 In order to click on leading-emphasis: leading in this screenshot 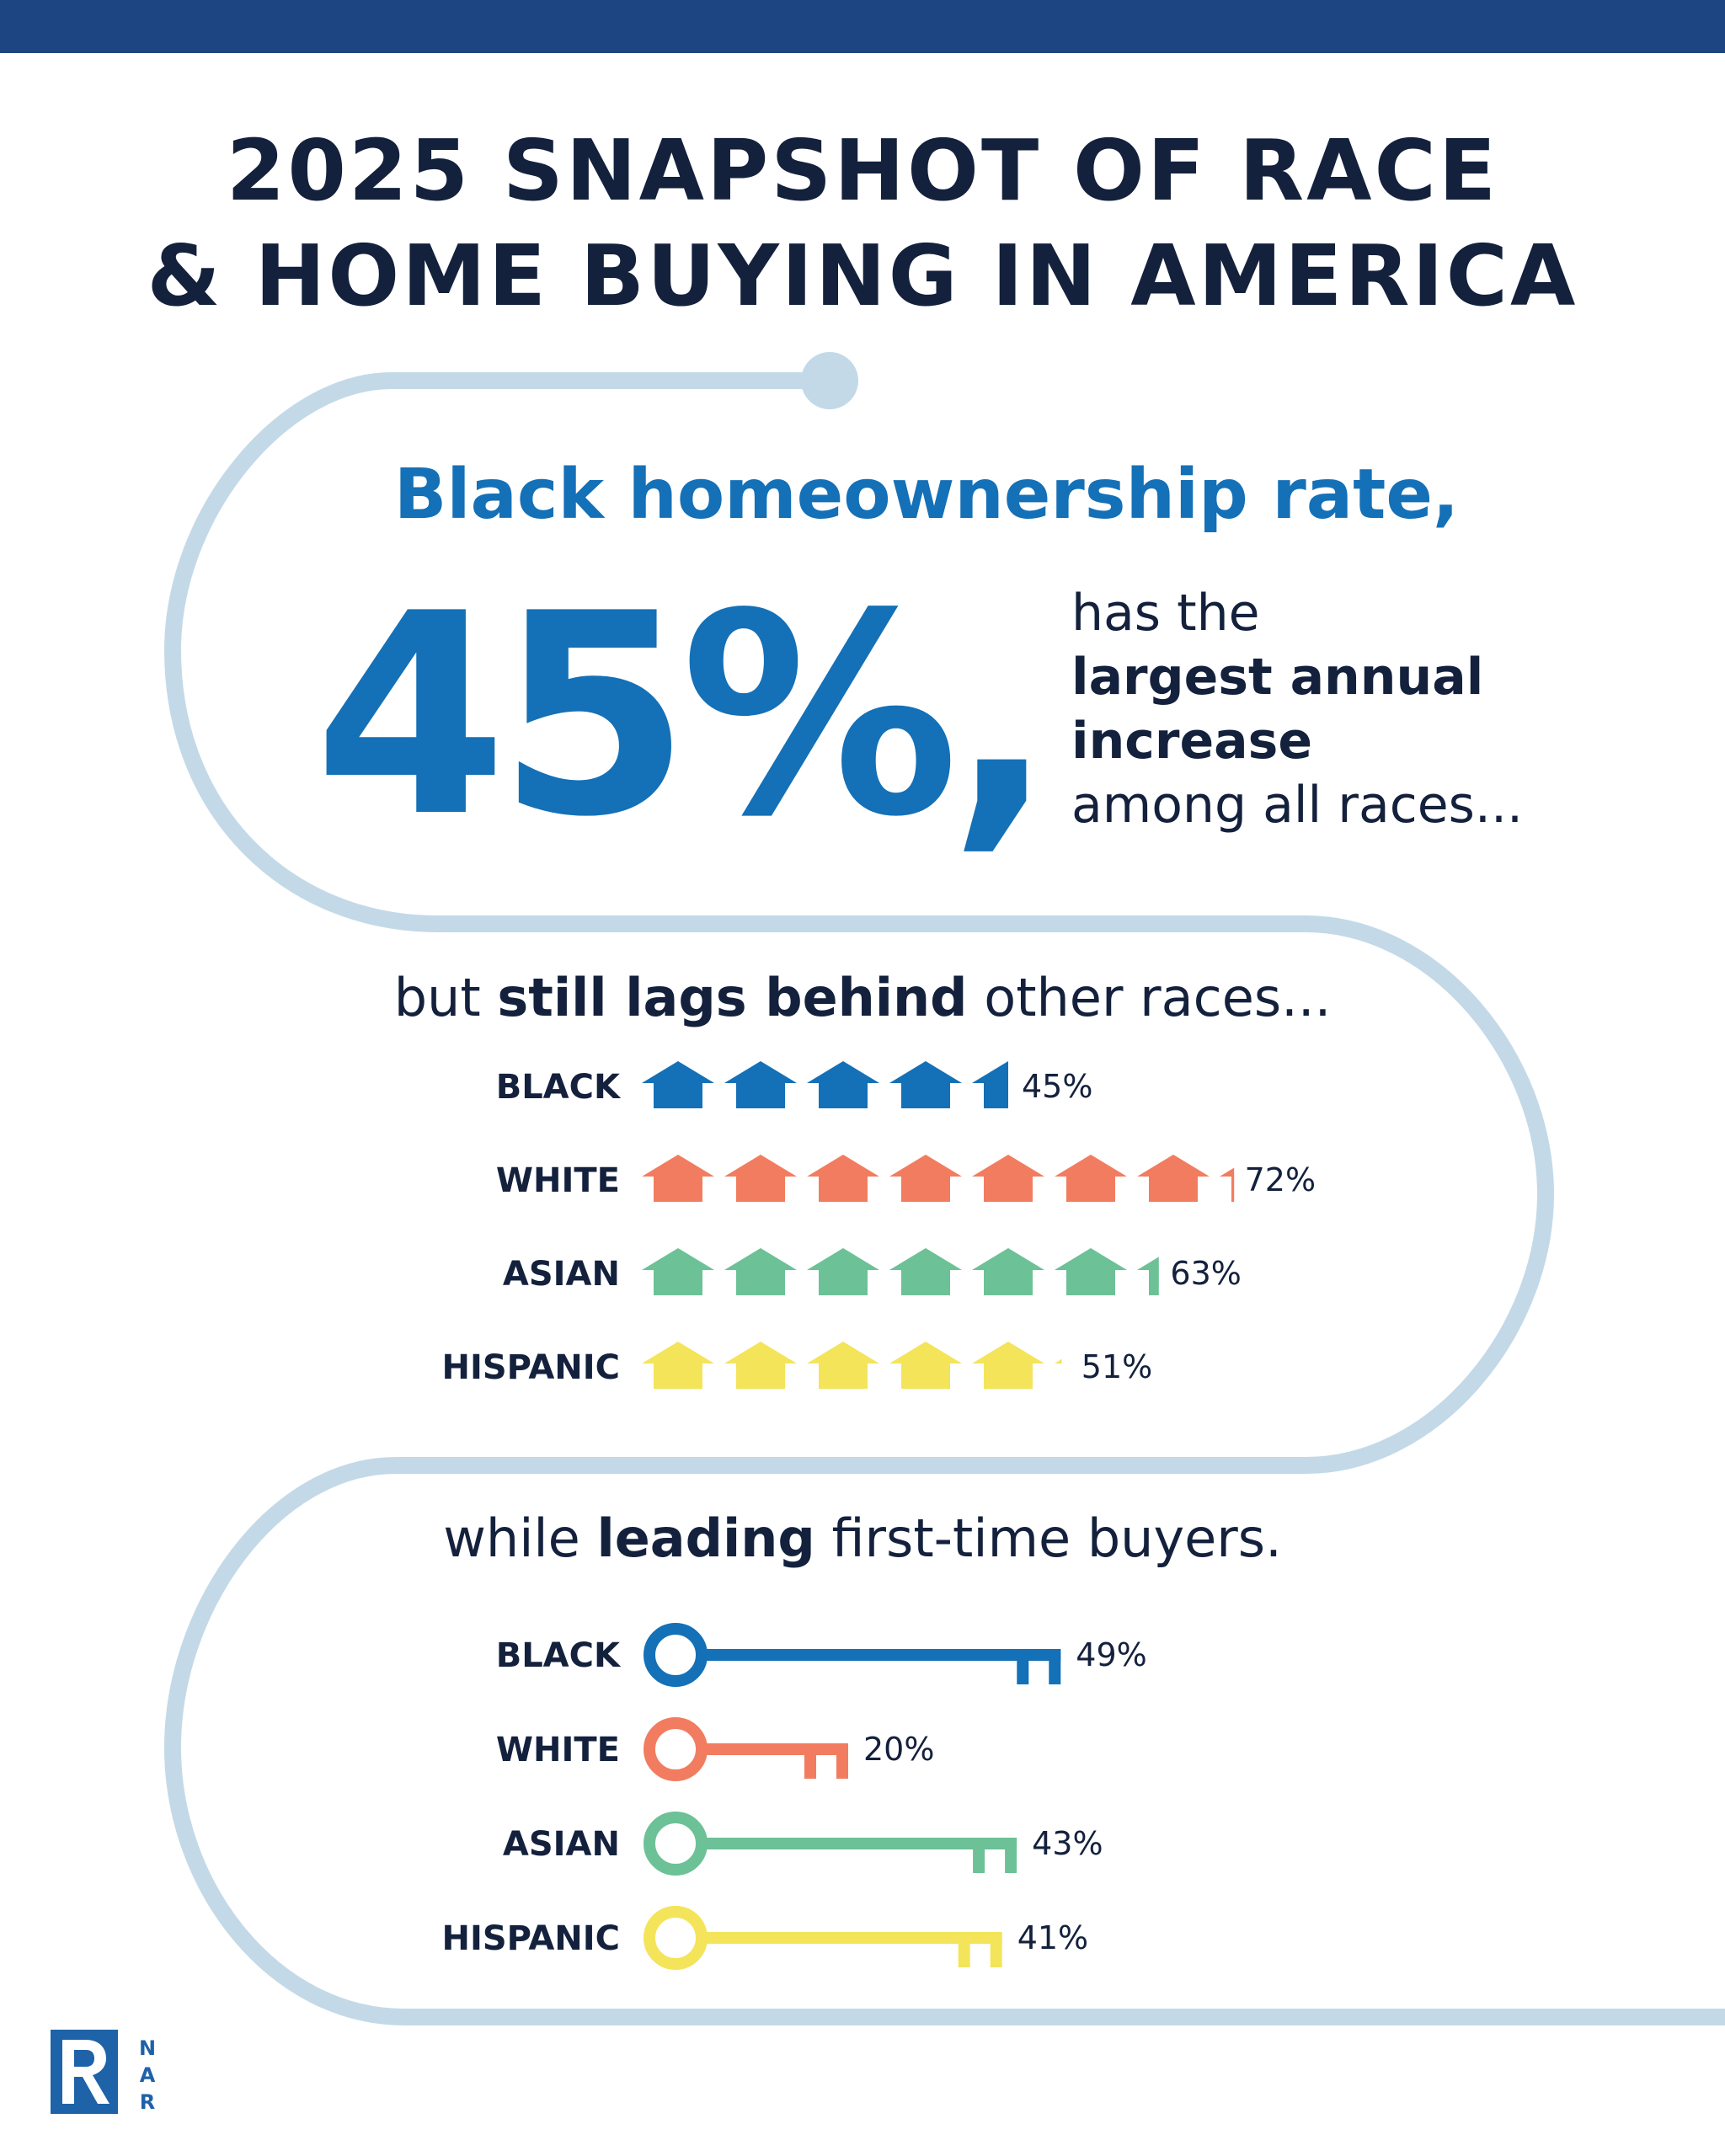, I will do `click(705, 1538)`.